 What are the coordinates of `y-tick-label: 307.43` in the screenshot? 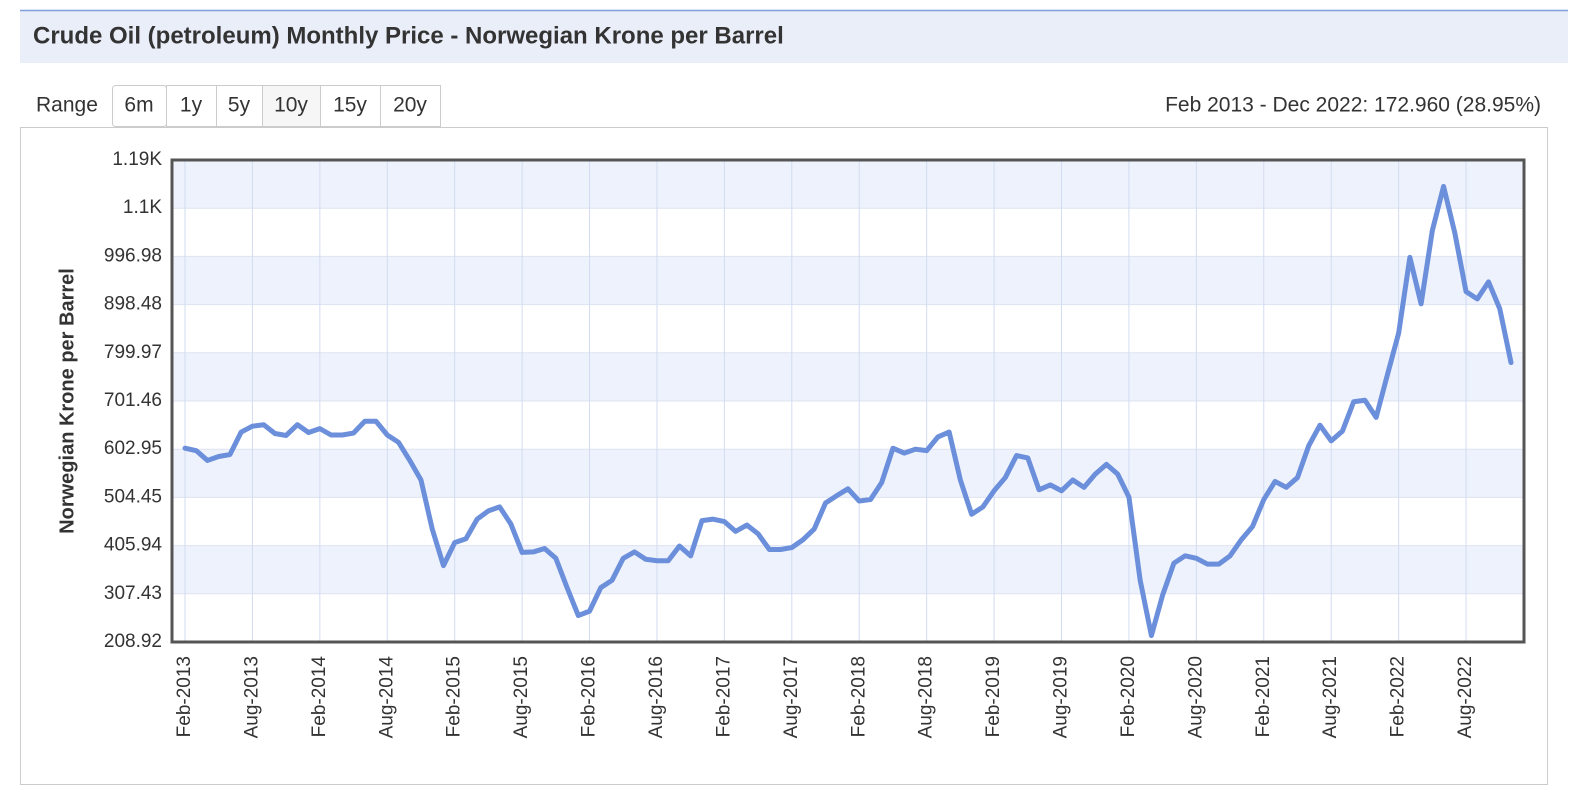 It's located at (133, 593).